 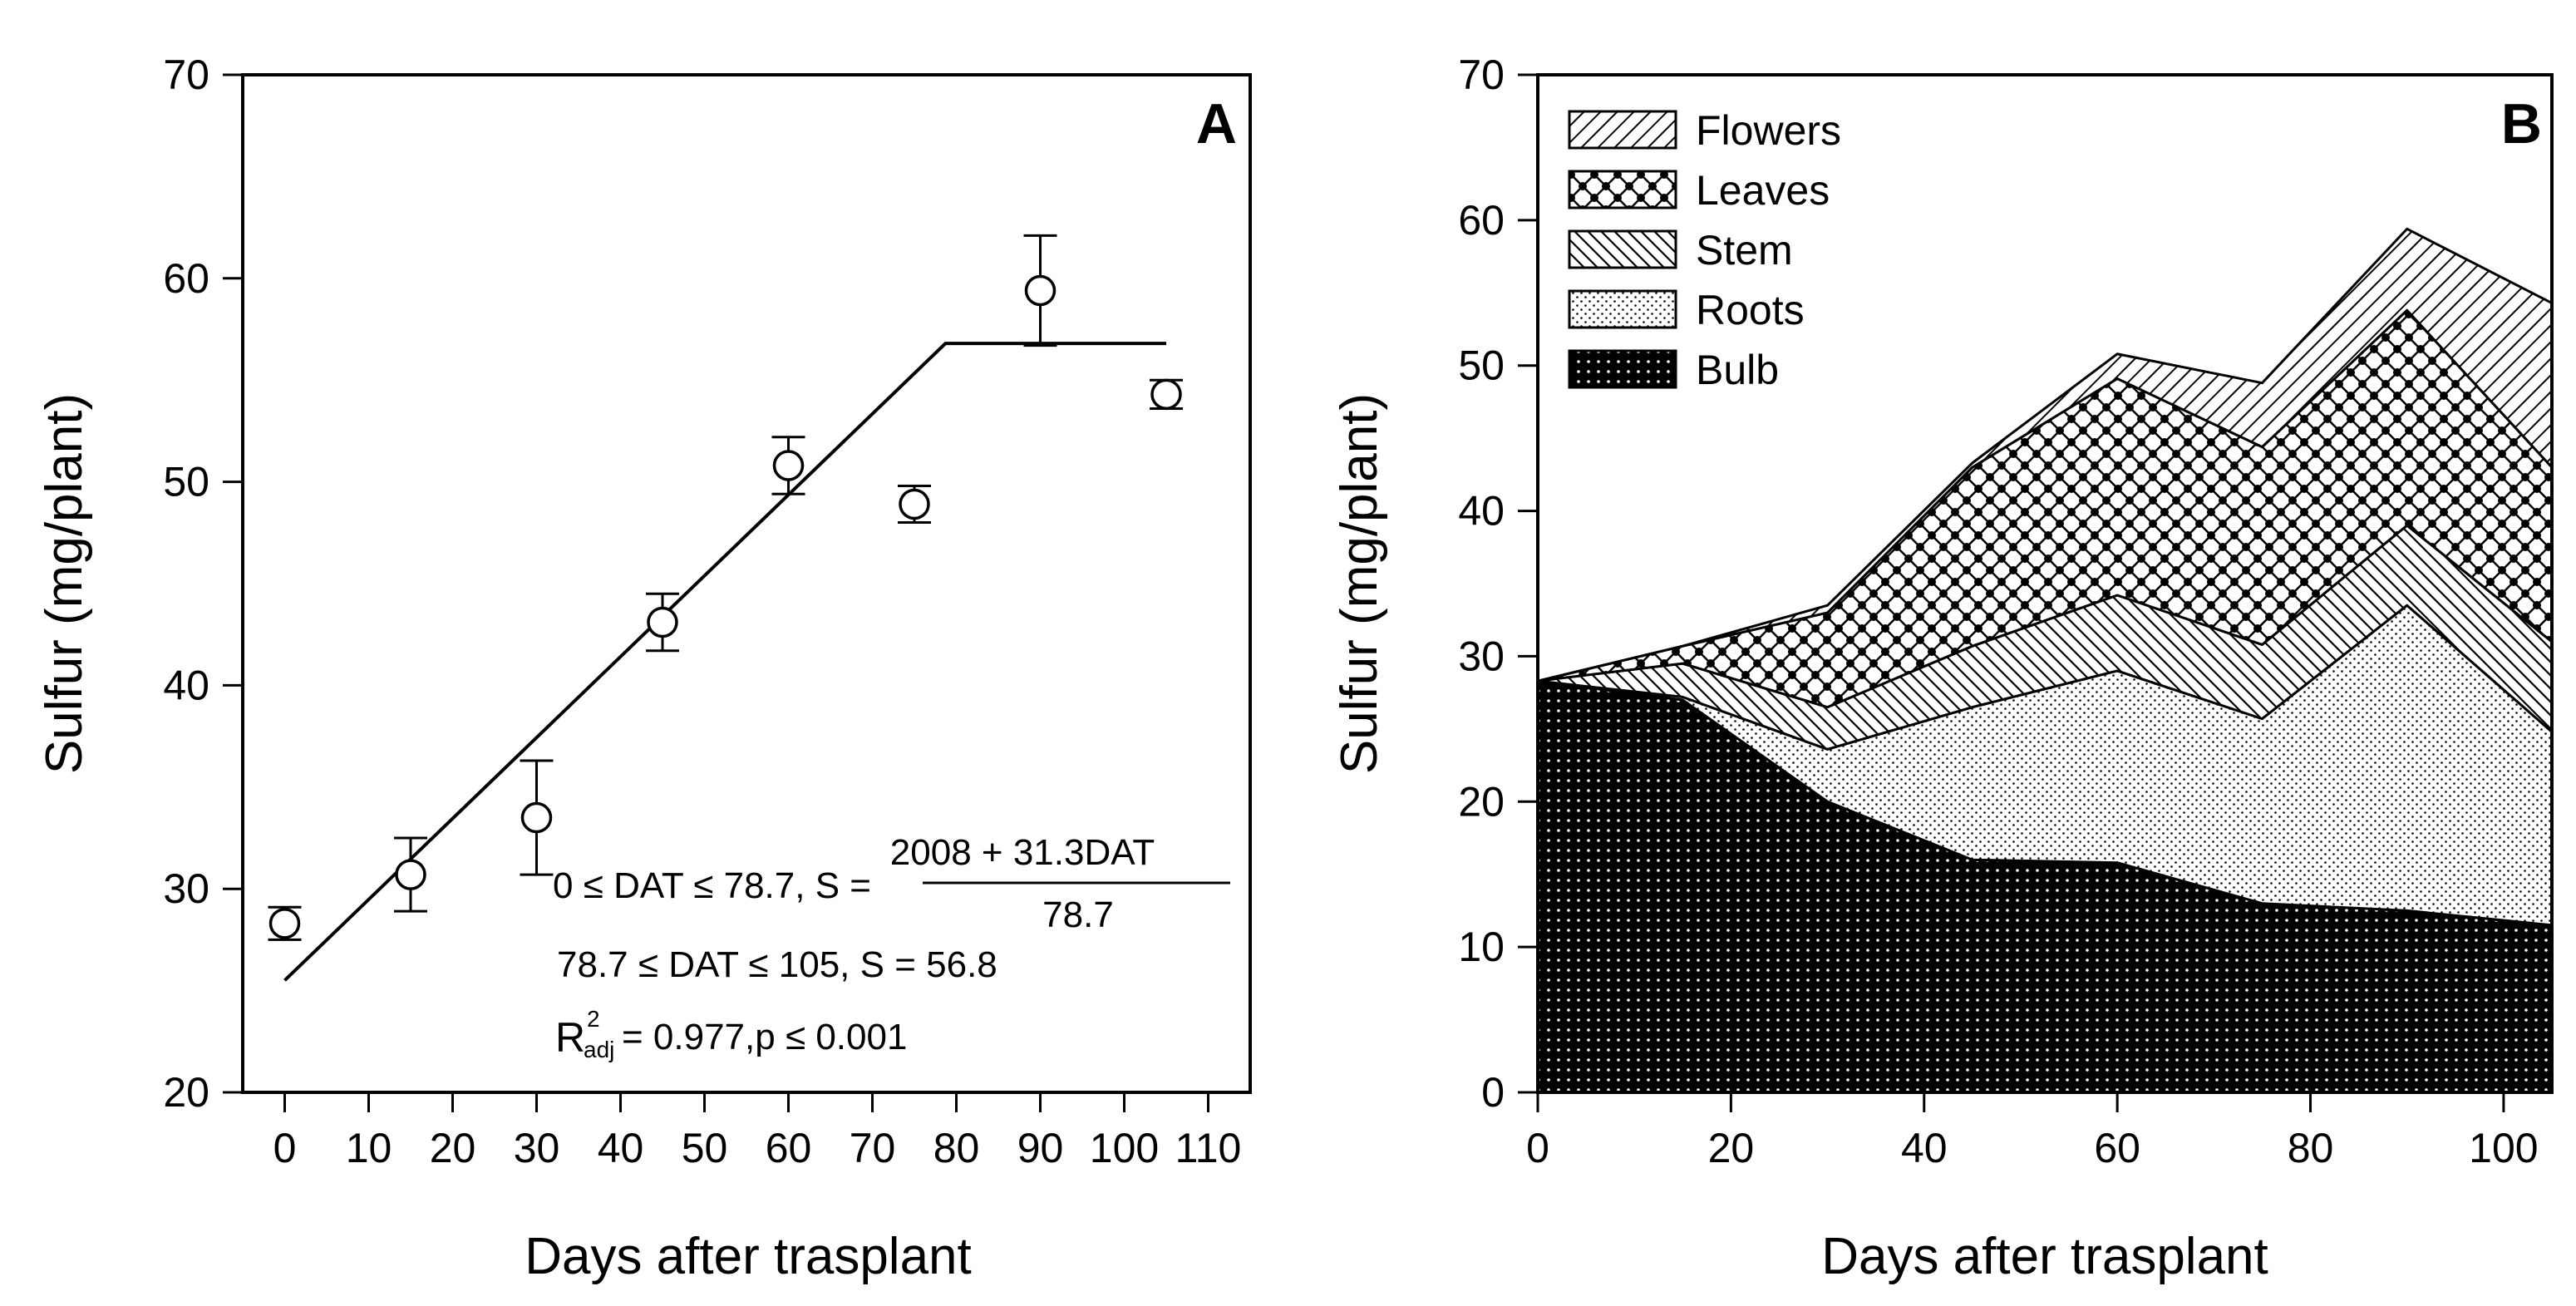 I want to click on y-tick-label-a: 70, so click(x=186, y=75).